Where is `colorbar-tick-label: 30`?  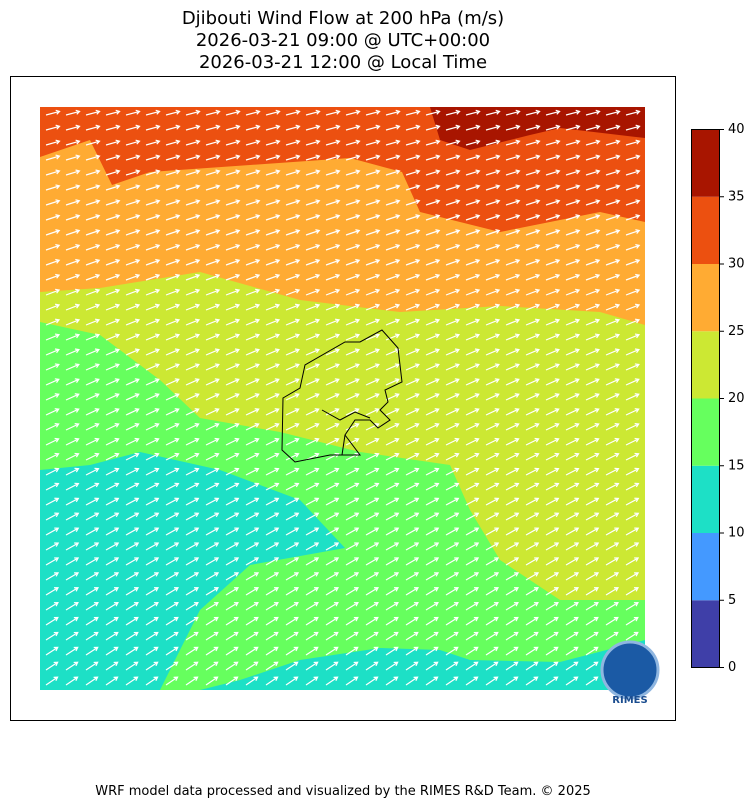 colorbar-tick-label: 30 is located at coordinates (736, 264).